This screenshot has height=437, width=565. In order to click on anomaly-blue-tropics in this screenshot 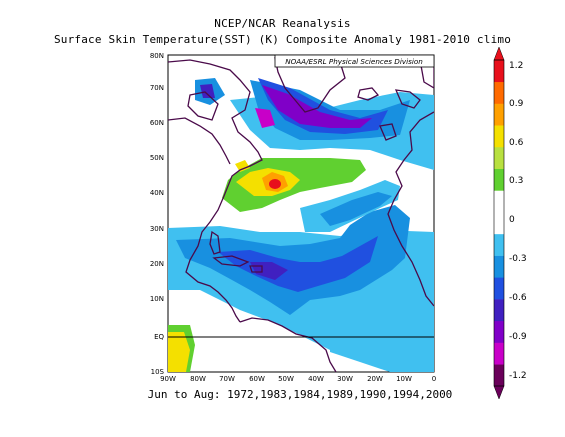, I will do `click(293, 260)`.